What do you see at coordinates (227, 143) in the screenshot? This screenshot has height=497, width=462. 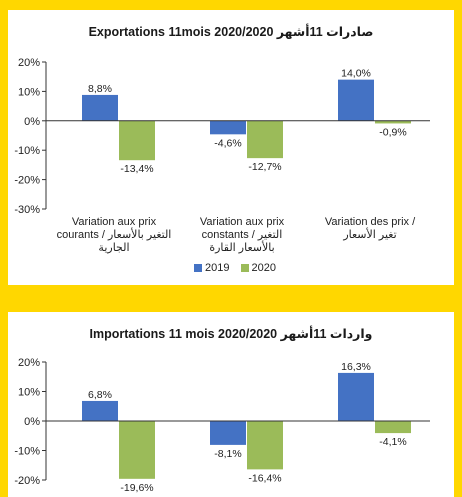 I see `data-label: -4,6%` at bounding box center [227, 143].